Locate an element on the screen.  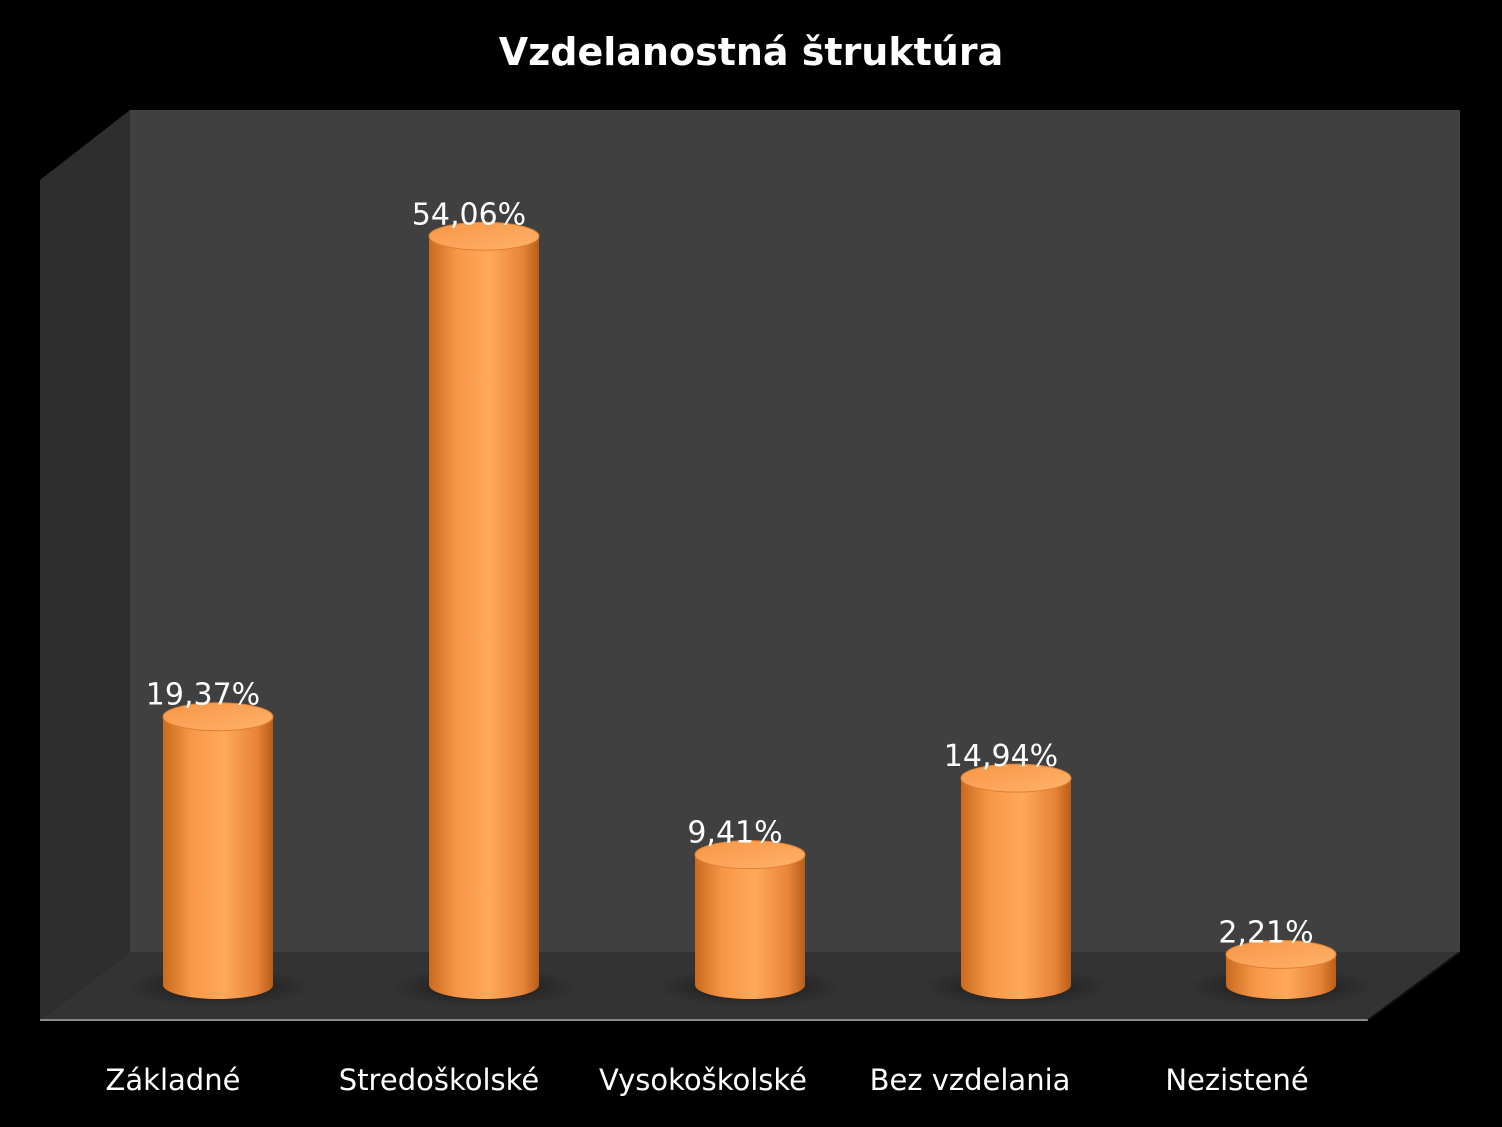
category-label: Základné is located at coordinates (173, 1080).